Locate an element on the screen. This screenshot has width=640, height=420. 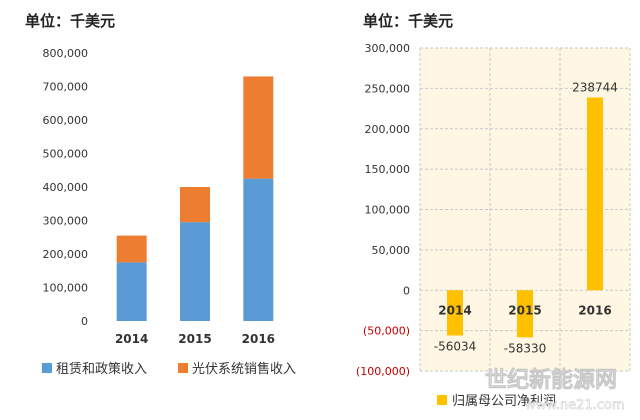
legend-swatch-pv-sales is located at coordinates (183, 368).